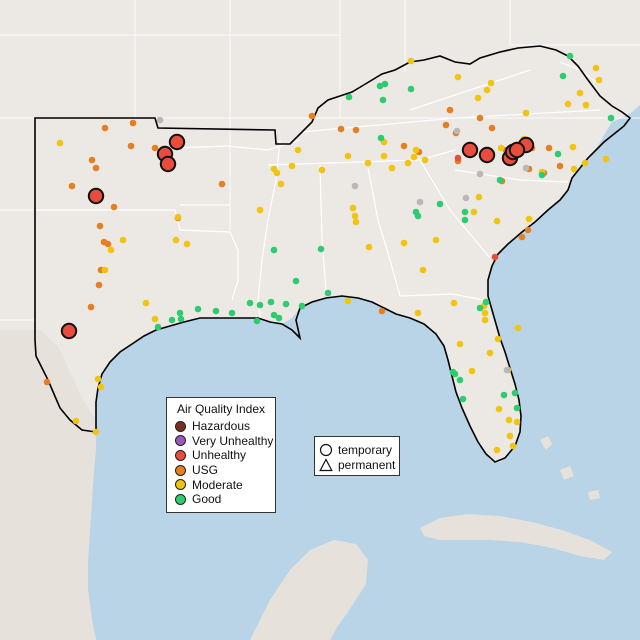 The image size is (640, 640). I want to click on land-yucatan, so click(309, 590).